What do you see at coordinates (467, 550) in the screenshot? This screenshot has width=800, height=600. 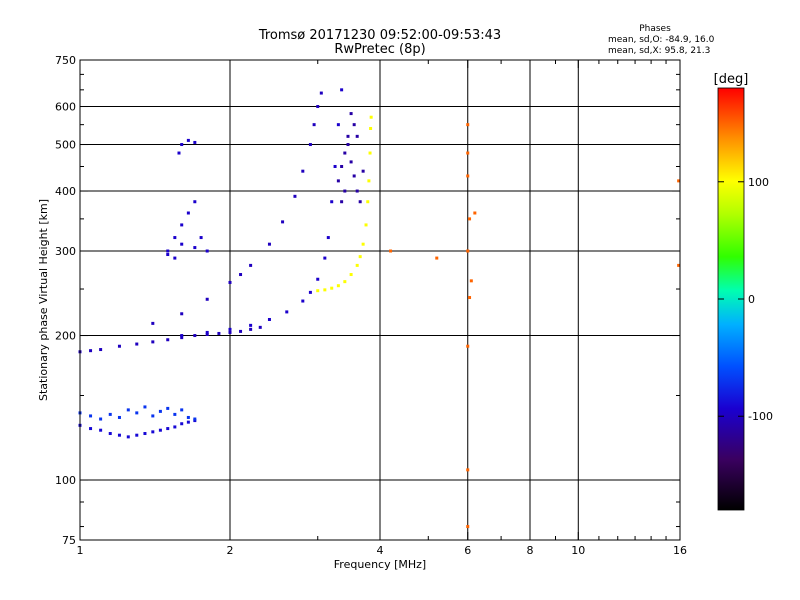 I see `x-tick-label: 6` at bounding box center [467, 550].